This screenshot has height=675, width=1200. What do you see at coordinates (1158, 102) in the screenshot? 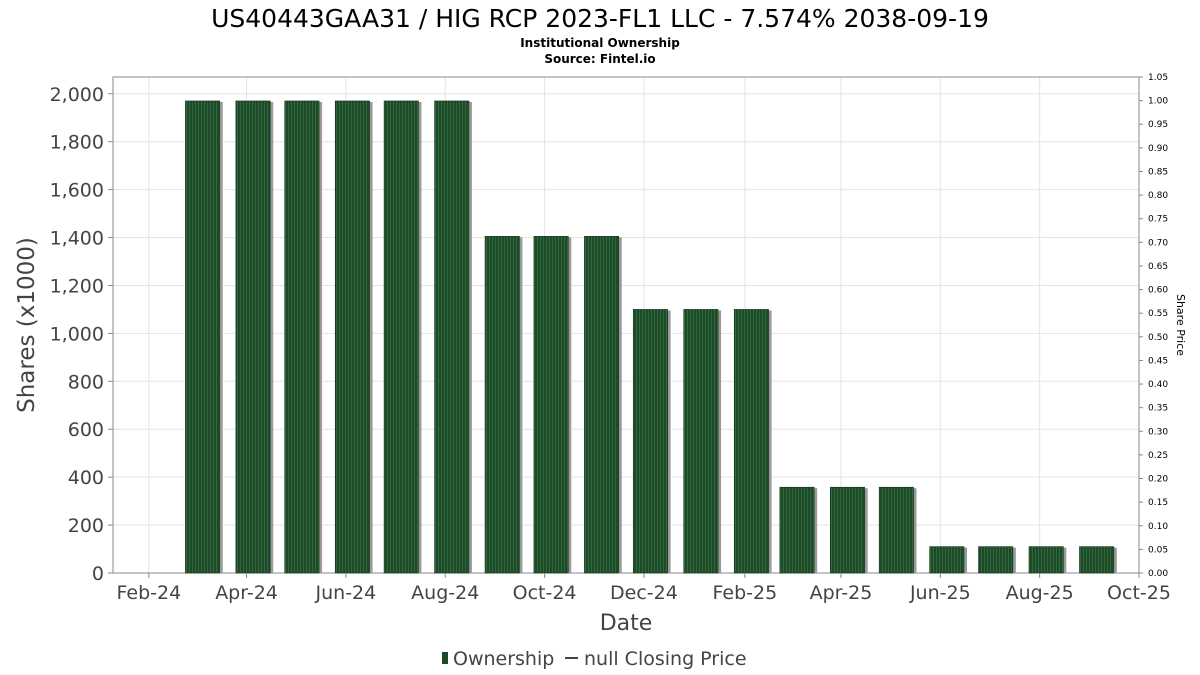
I see `y2-tick-label: 1.00` at bounding box center [1158, 102].